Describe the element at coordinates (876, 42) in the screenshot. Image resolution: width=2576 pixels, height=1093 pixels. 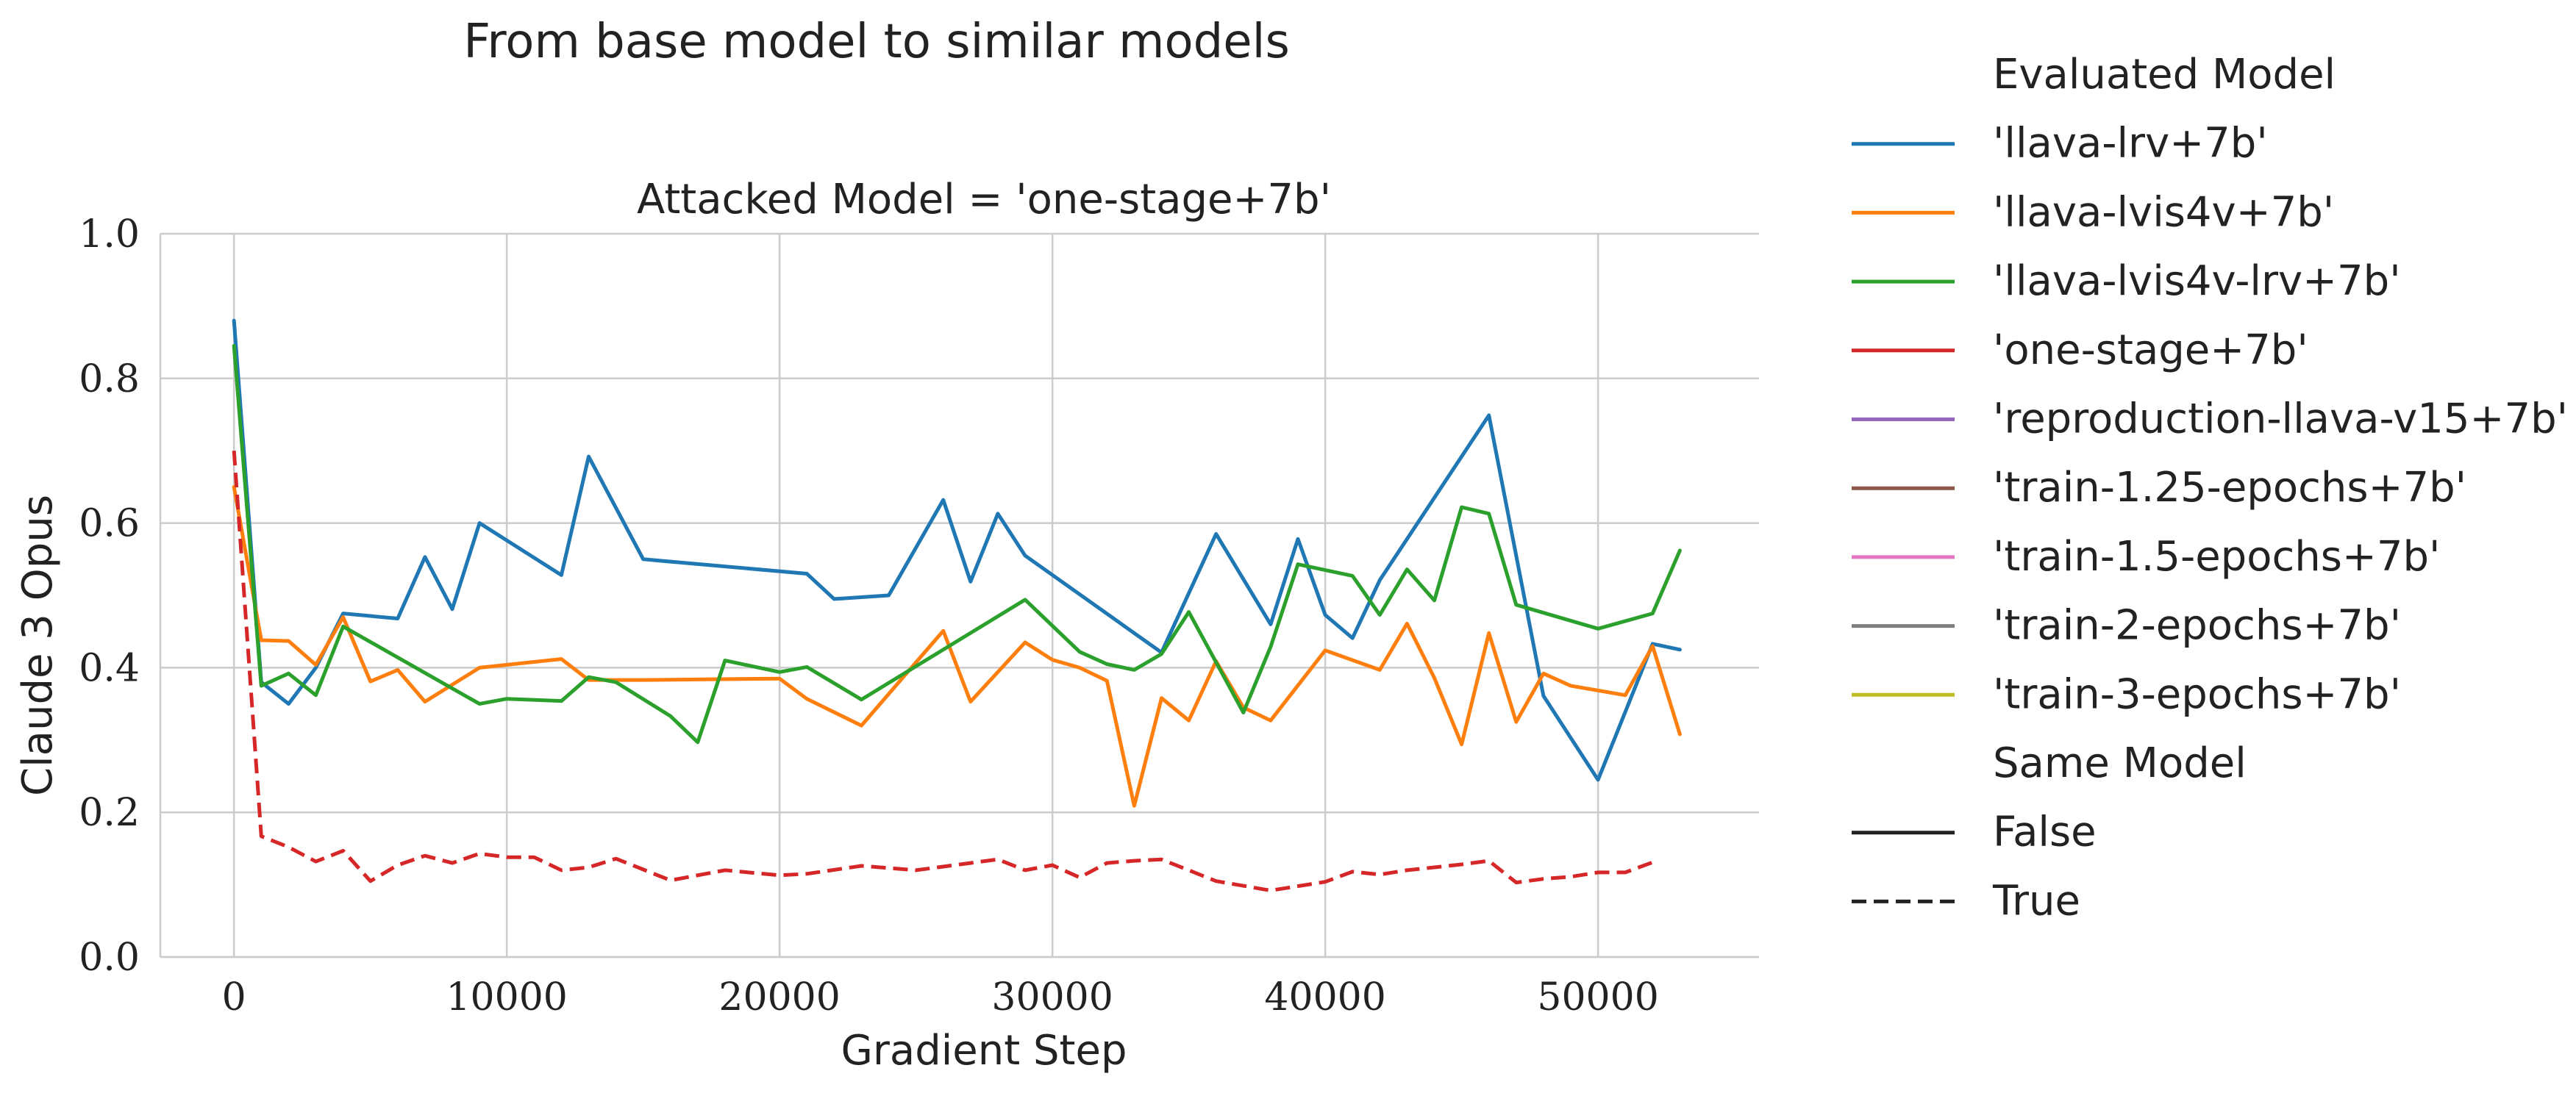
I see `chart-title: From base model to similar models` at that location.